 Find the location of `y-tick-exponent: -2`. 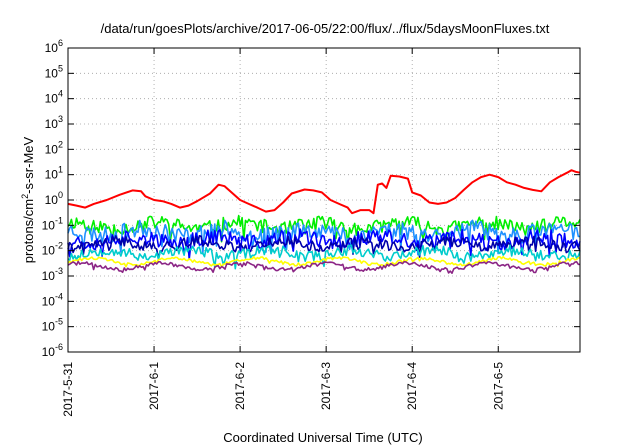

y-tick-exponent: -2 is located at coordinates (59, 246).